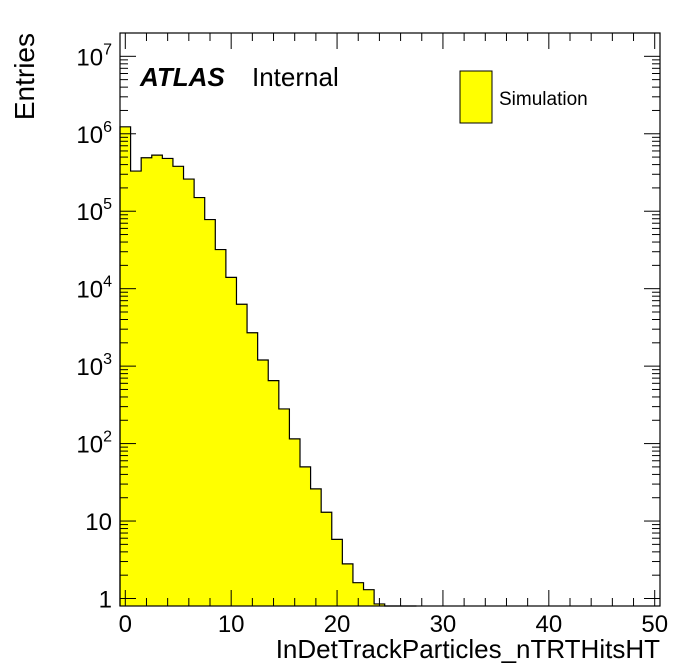 The image size is (696, 672). I want to click on y-tick-label: 10⁷, so click(94, 56).